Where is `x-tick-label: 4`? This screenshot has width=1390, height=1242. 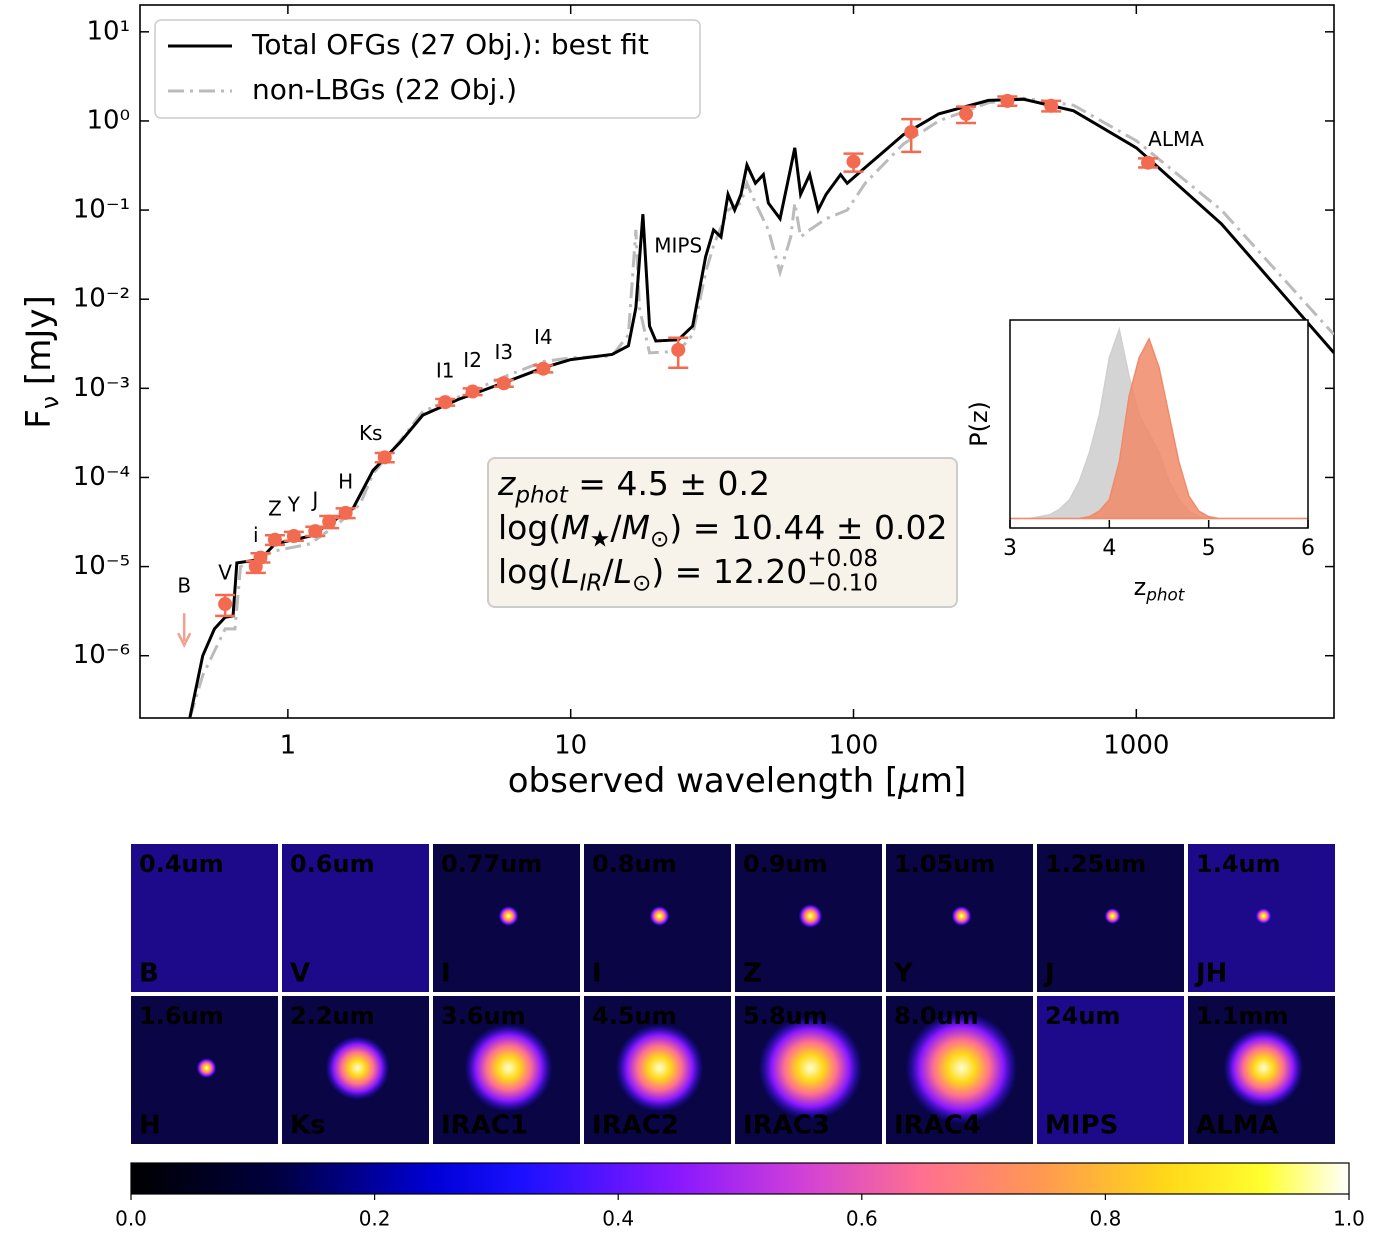 x-tick-label: 4 is located at coordinates (1109, 548).